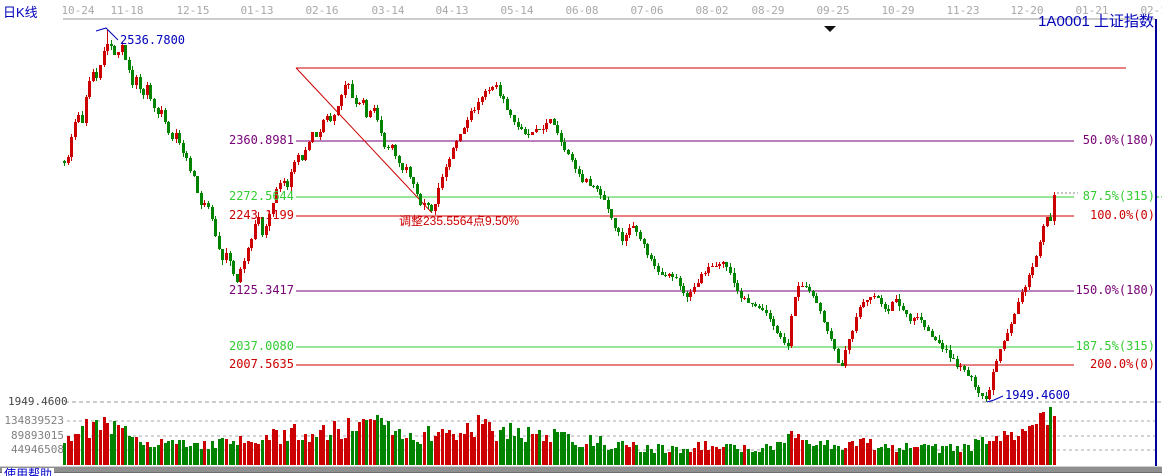 The width and height of the screenshot is (1162, 476). What do you see at coordinates (1064, 21) in the screenshot?
I see `symbol-code: 1A0001` at bounding box center [1064, 21].